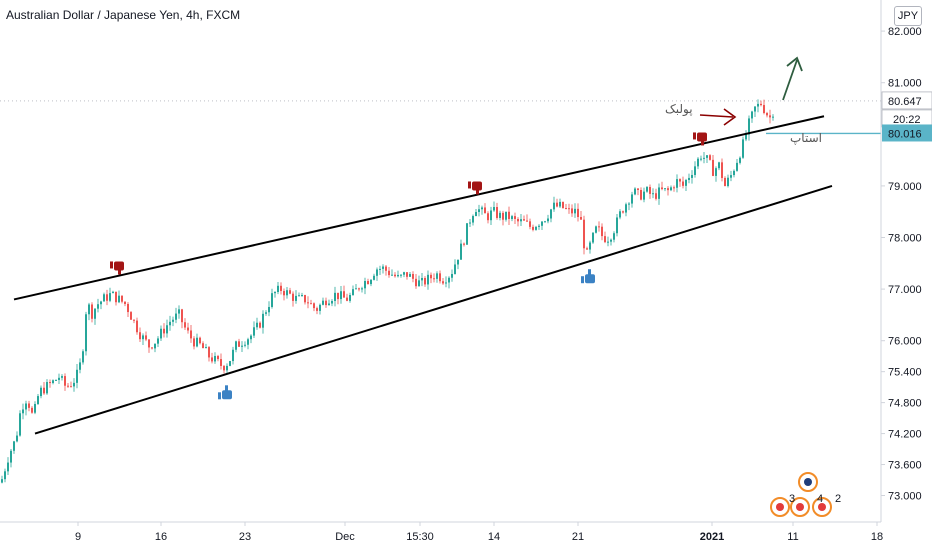  What do you see at coordinates (908, 16) in the screenshot?
I see `currency-button: JPY` at bounding box center [908, 16].